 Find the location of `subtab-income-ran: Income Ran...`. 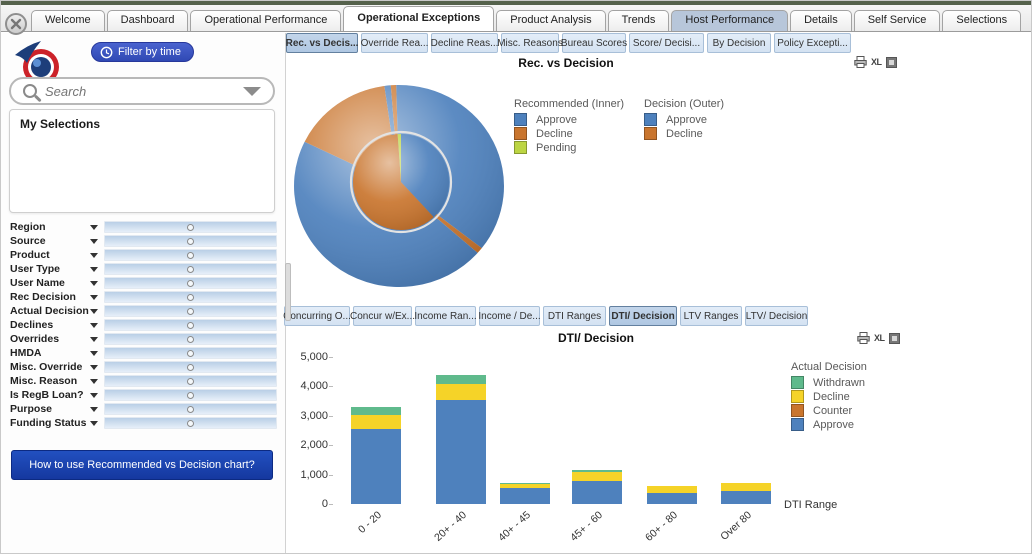

subtab-income-ran: Income Ran... is located at coordinates (445, 316).